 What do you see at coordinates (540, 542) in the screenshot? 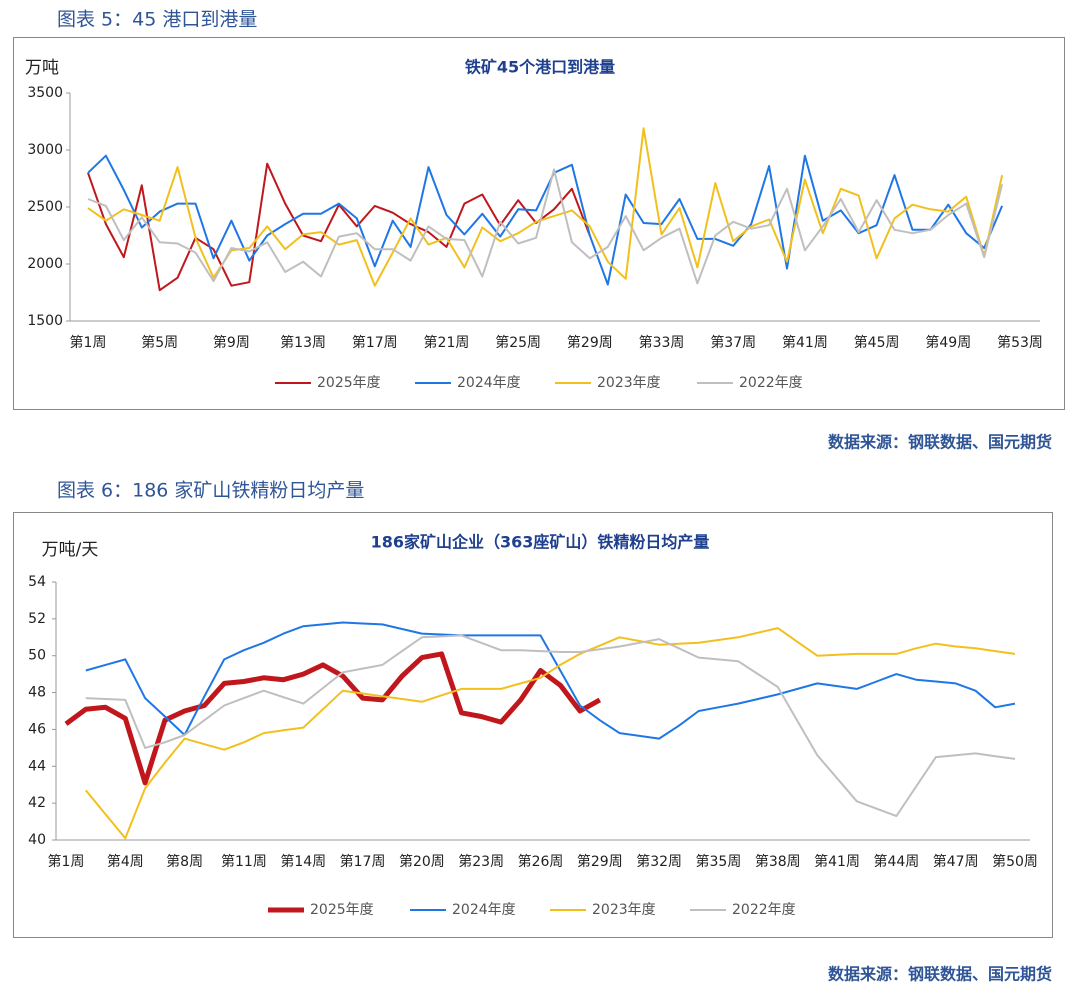
I see `chart-title: 186家矿山企业（363座矿山）铁精粉日均产量` at bounding box center [540, 542].